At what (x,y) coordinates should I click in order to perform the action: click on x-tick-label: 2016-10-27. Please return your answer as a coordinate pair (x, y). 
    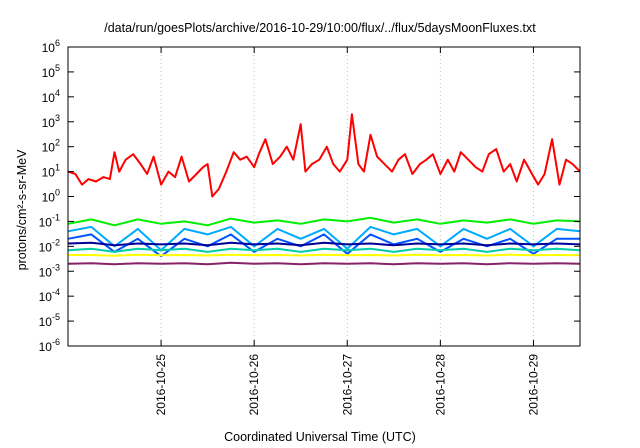
    Looking at the image, I should click on (347, 385).